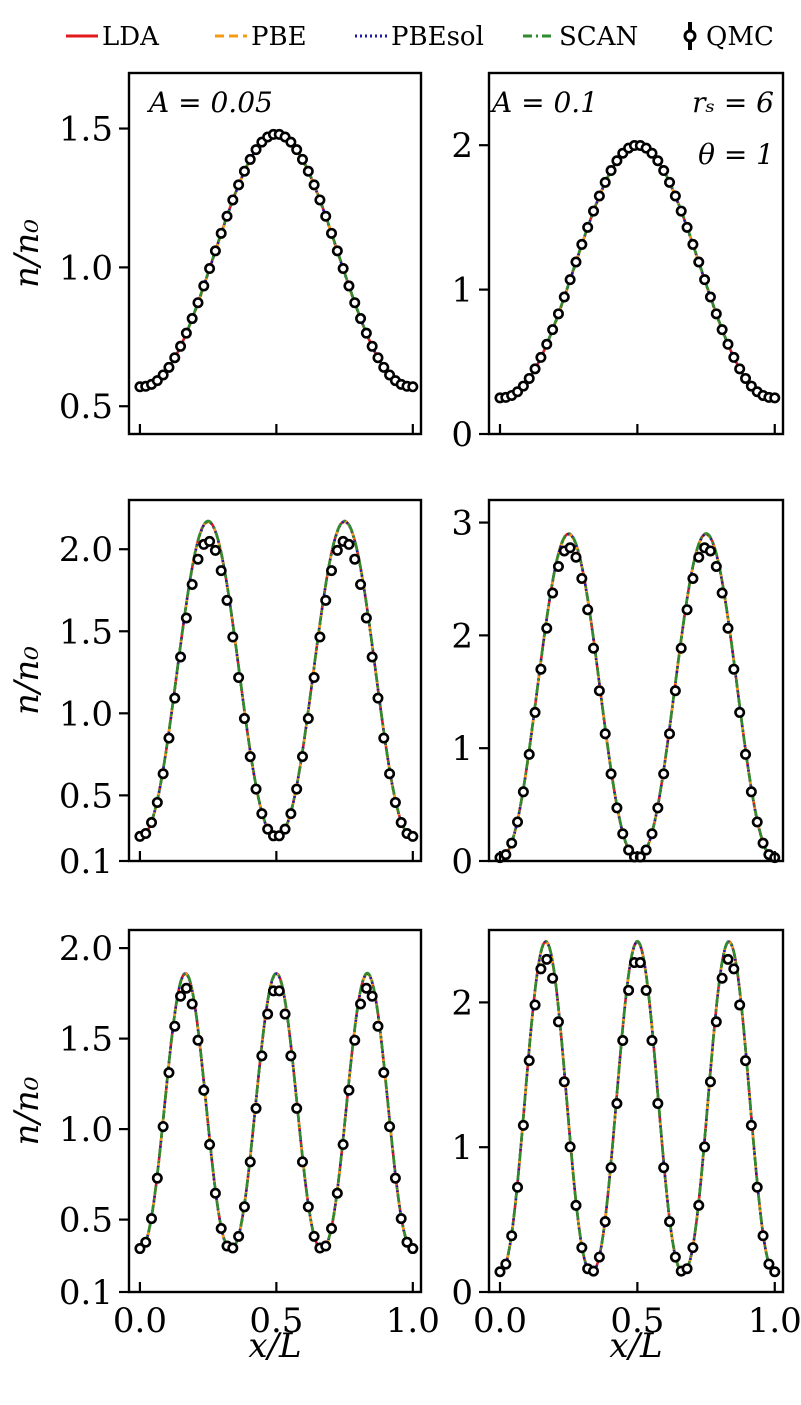 The image size is (801, 1405). I want to click on series-pbesol-line, so click(637, 696).